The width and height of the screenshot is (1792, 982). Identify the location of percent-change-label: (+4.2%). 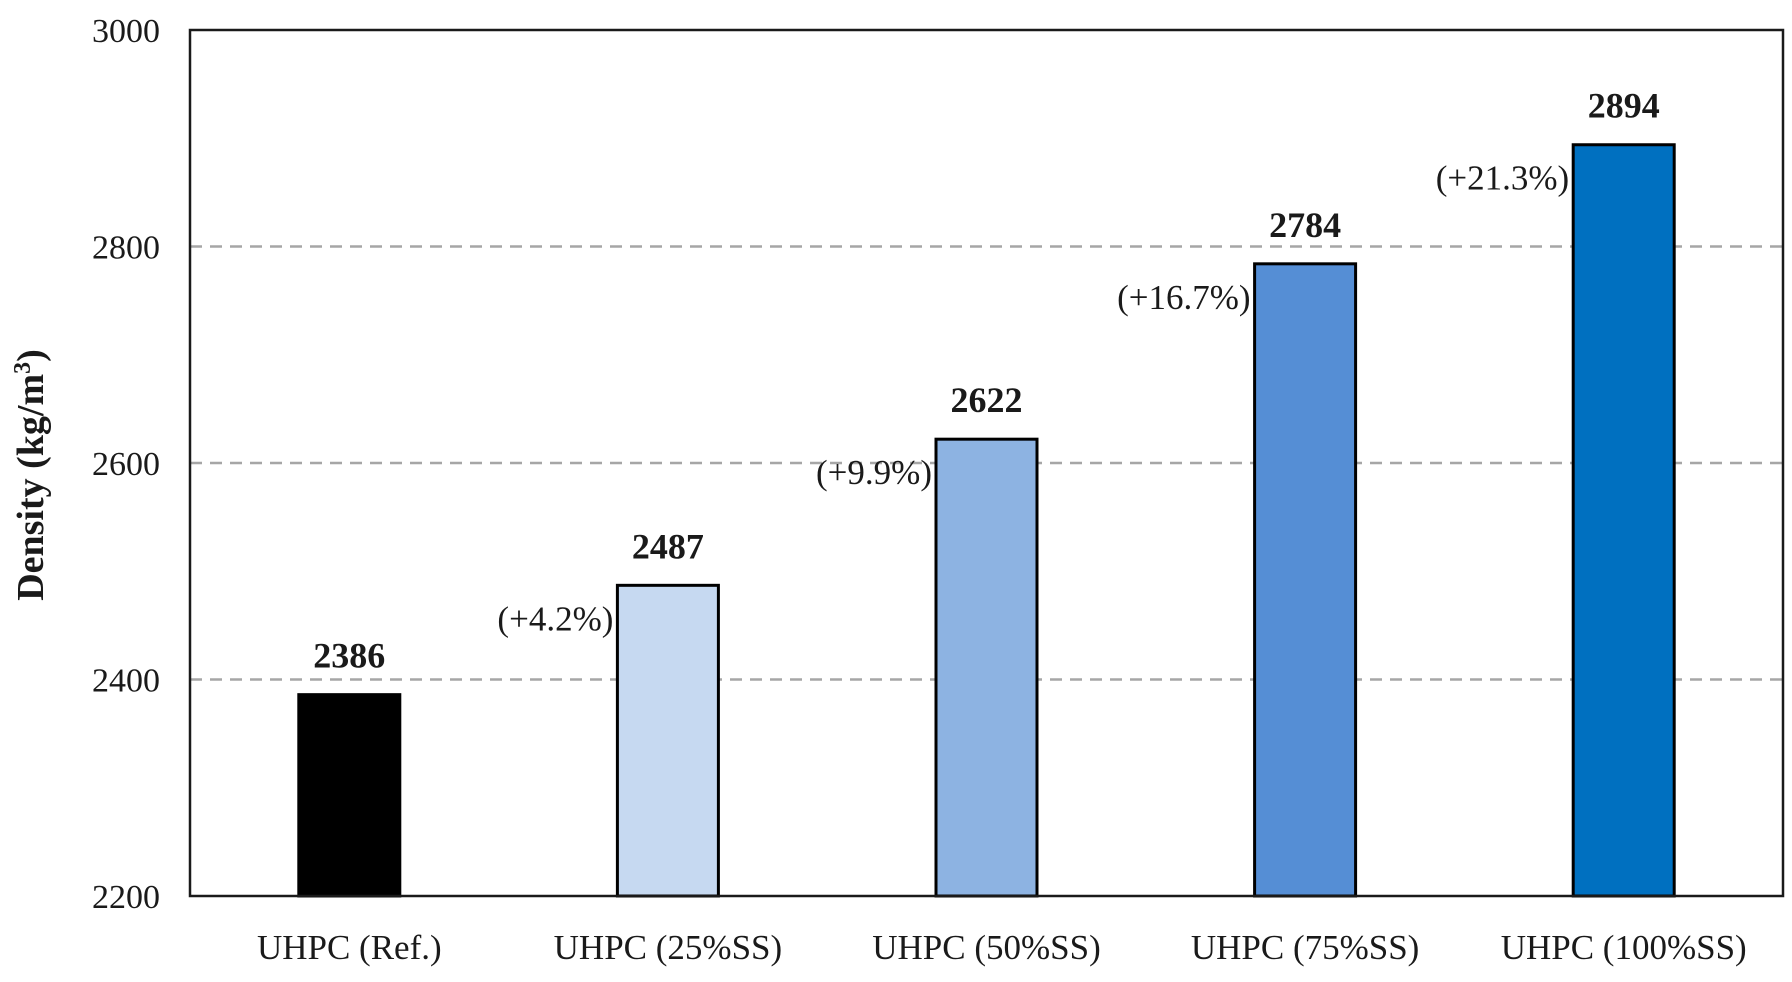
(555, 618).